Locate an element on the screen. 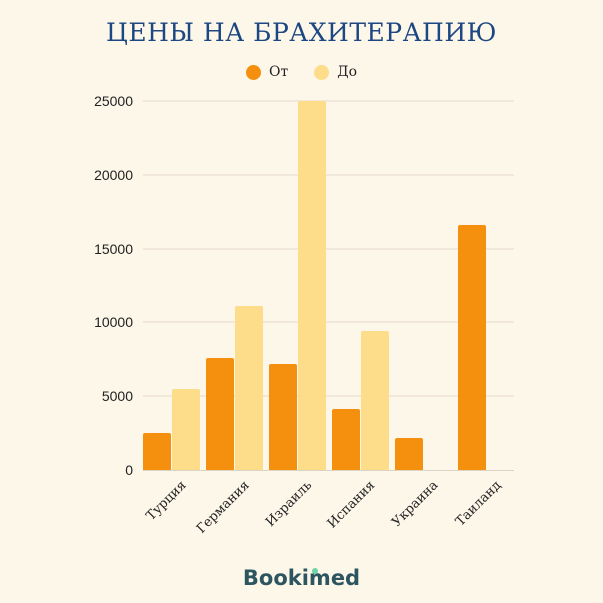  y-tick-label: 15000 is located at coordinates (113, 248).